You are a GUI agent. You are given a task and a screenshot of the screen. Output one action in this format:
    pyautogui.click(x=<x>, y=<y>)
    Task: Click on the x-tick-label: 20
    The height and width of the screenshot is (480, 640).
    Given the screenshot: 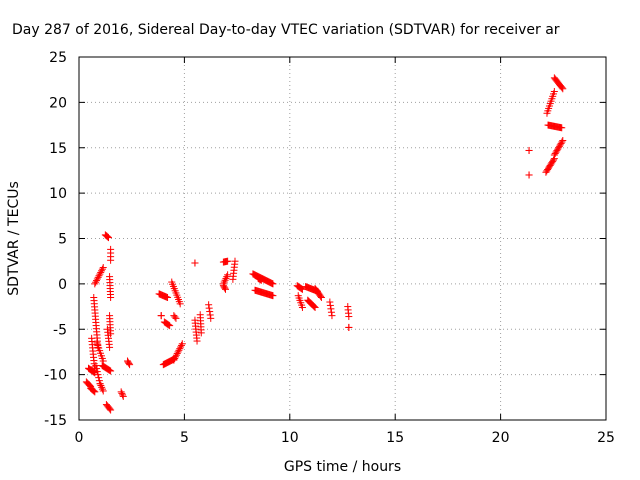 What is the action you would take?
    pyautogui.click(x=501, y=438)
    